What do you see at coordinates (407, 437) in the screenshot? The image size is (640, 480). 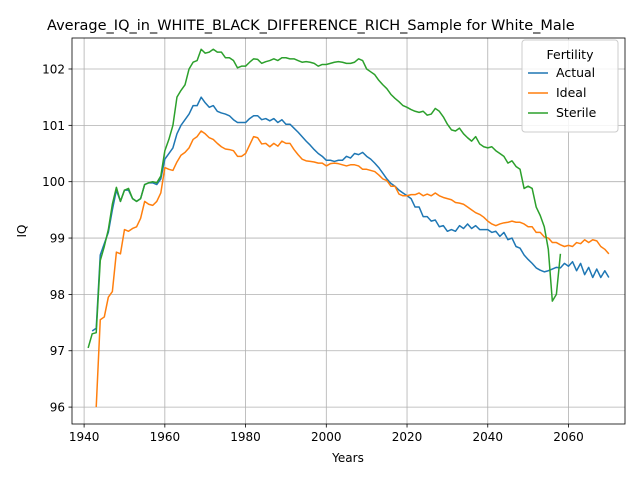 I see `x-tick-label: 2020` at bounding box center [407, 437].